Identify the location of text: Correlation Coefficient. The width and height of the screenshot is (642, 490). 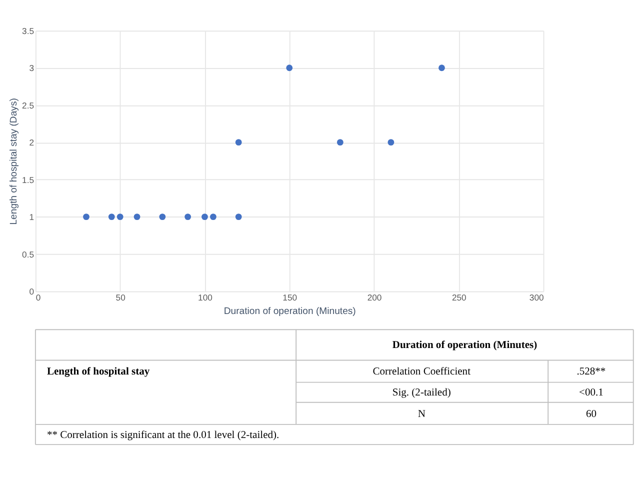
(421, 372).